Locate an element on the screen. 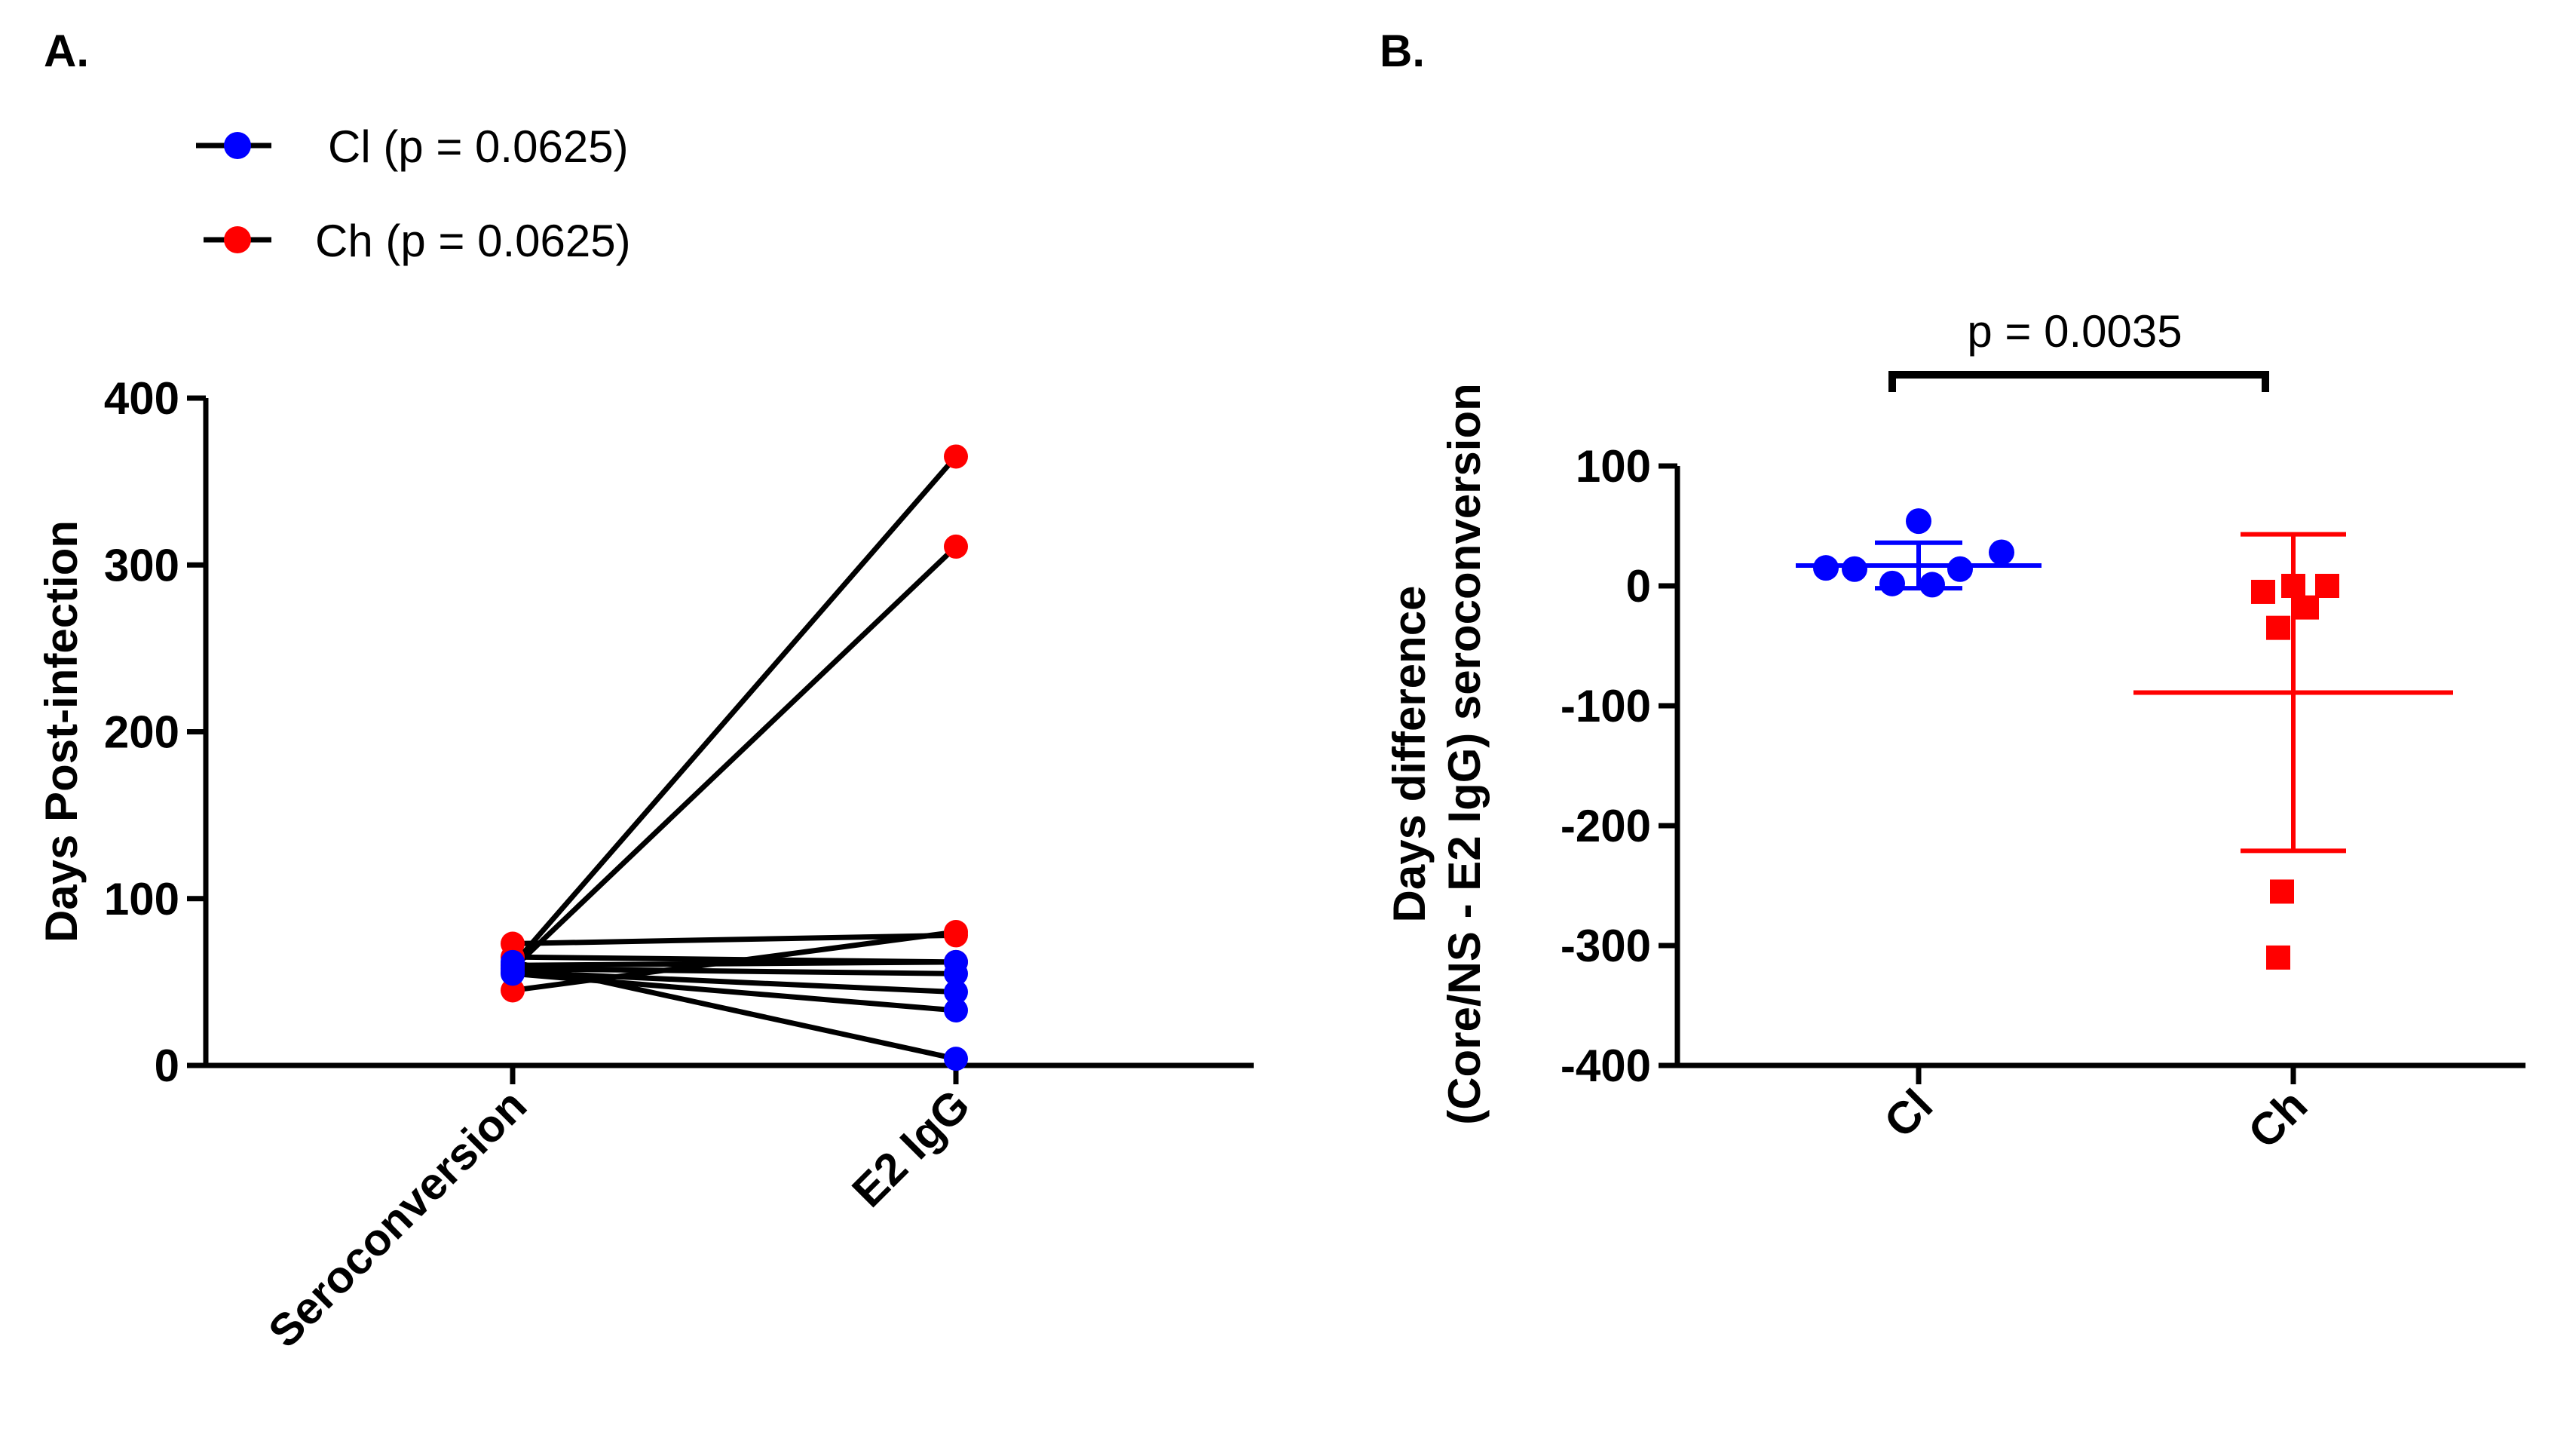 This screenshot has width=2576, height=1450. b-x-ticks: Cl Ch is located at coordinates (2095, 1111).